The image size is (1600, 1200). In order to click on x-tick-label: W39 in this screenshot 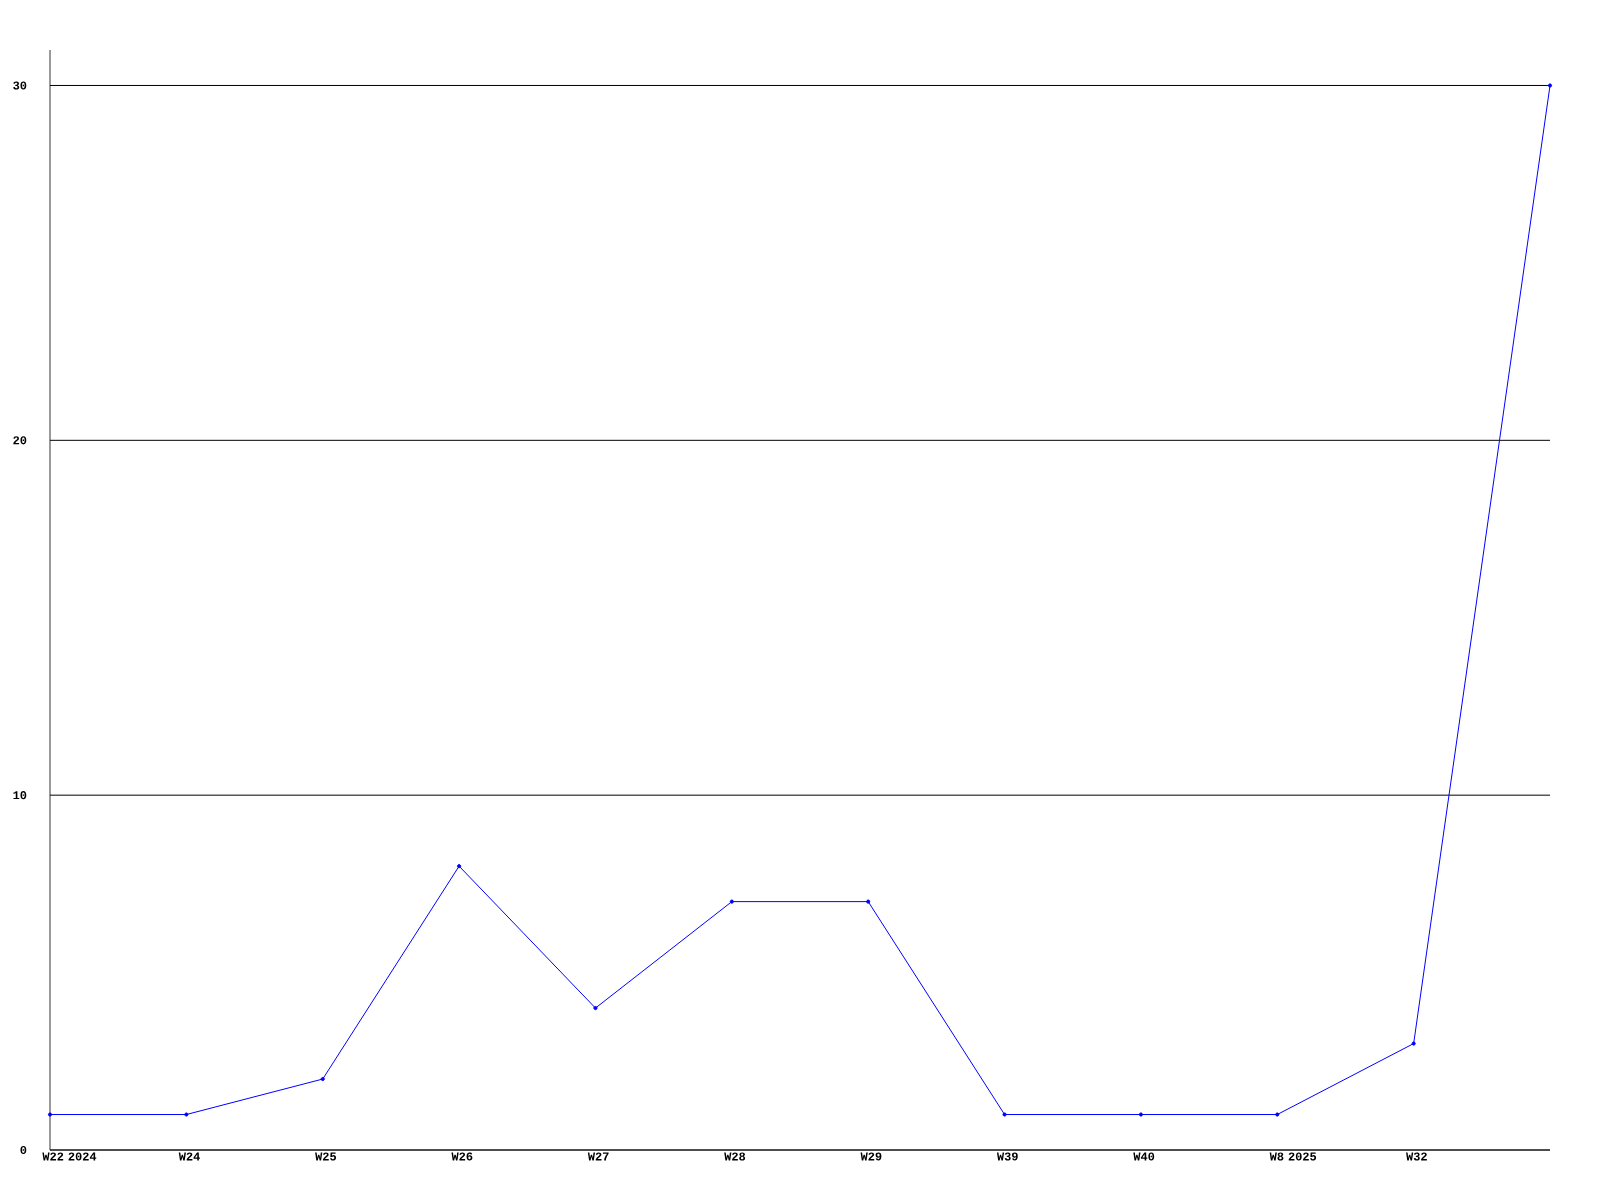, I will do `click(1007, 1156)`.